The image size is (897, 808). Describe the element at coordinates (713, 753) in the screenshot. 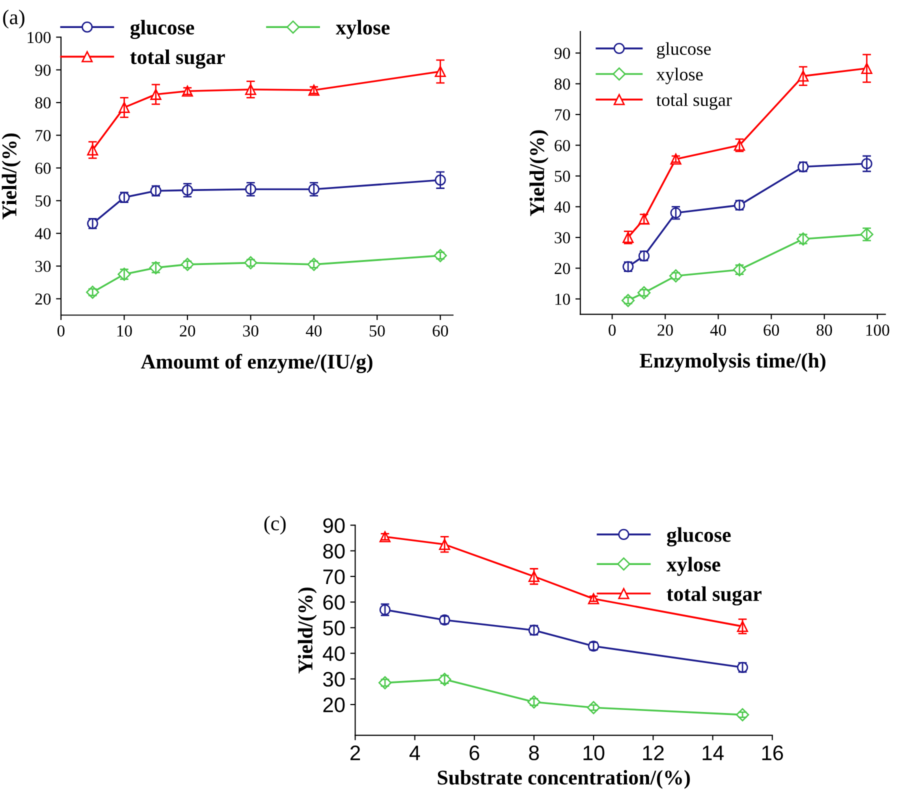

I see `x-tick-label: 14` at that location.